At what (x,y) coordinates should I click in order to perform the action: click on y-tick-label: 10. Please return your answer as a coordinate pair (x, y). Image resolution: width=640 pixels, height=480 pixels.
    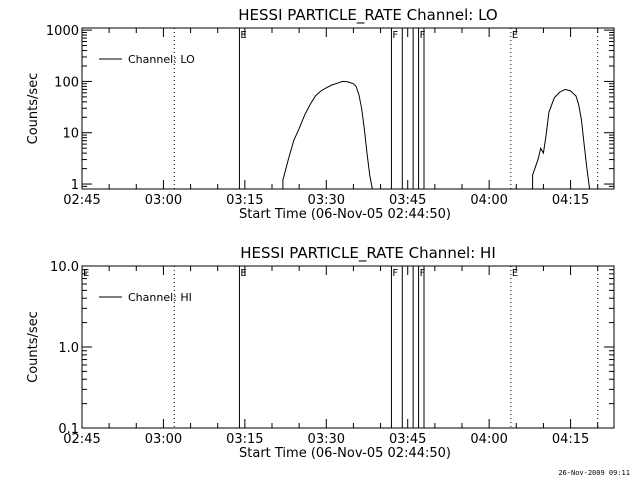
    Looking at the image, I should click on (70, 134).